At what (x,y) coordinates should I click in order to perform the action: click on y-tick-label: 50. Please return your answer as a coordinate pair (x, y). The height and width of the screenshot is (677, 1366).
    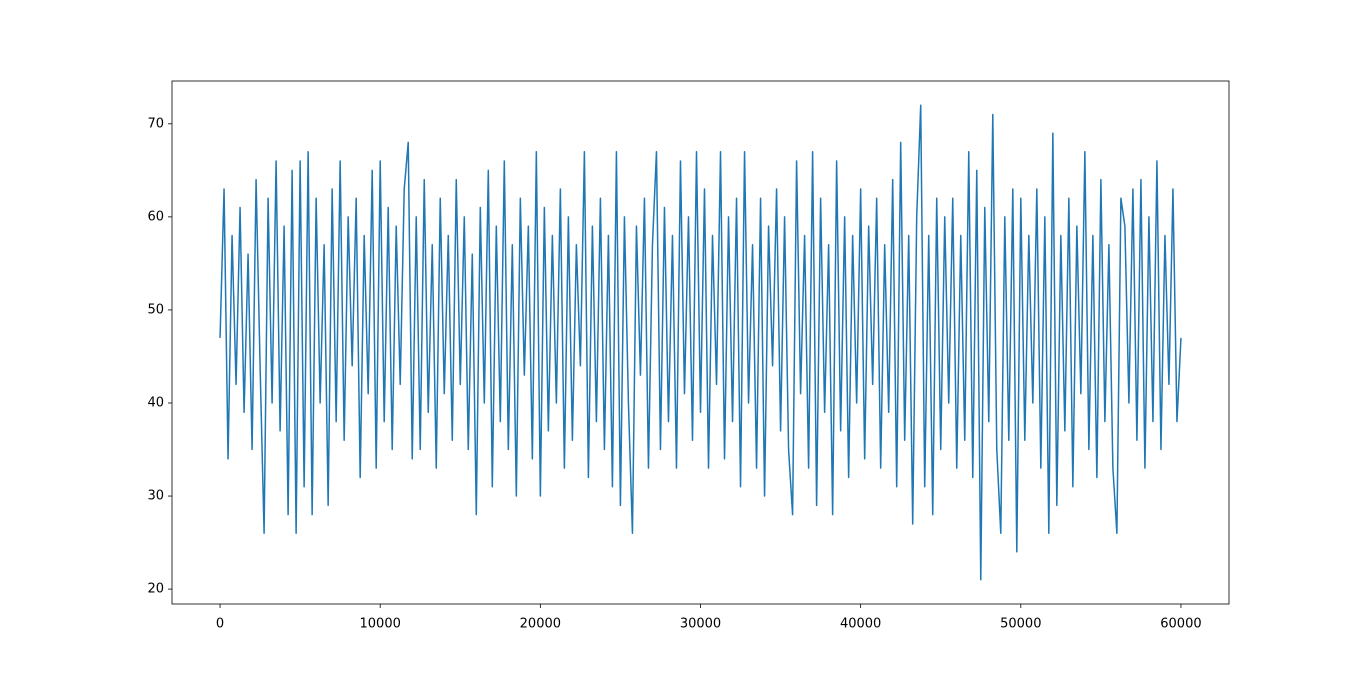
    Looking at the image, I should click on (155, 309).